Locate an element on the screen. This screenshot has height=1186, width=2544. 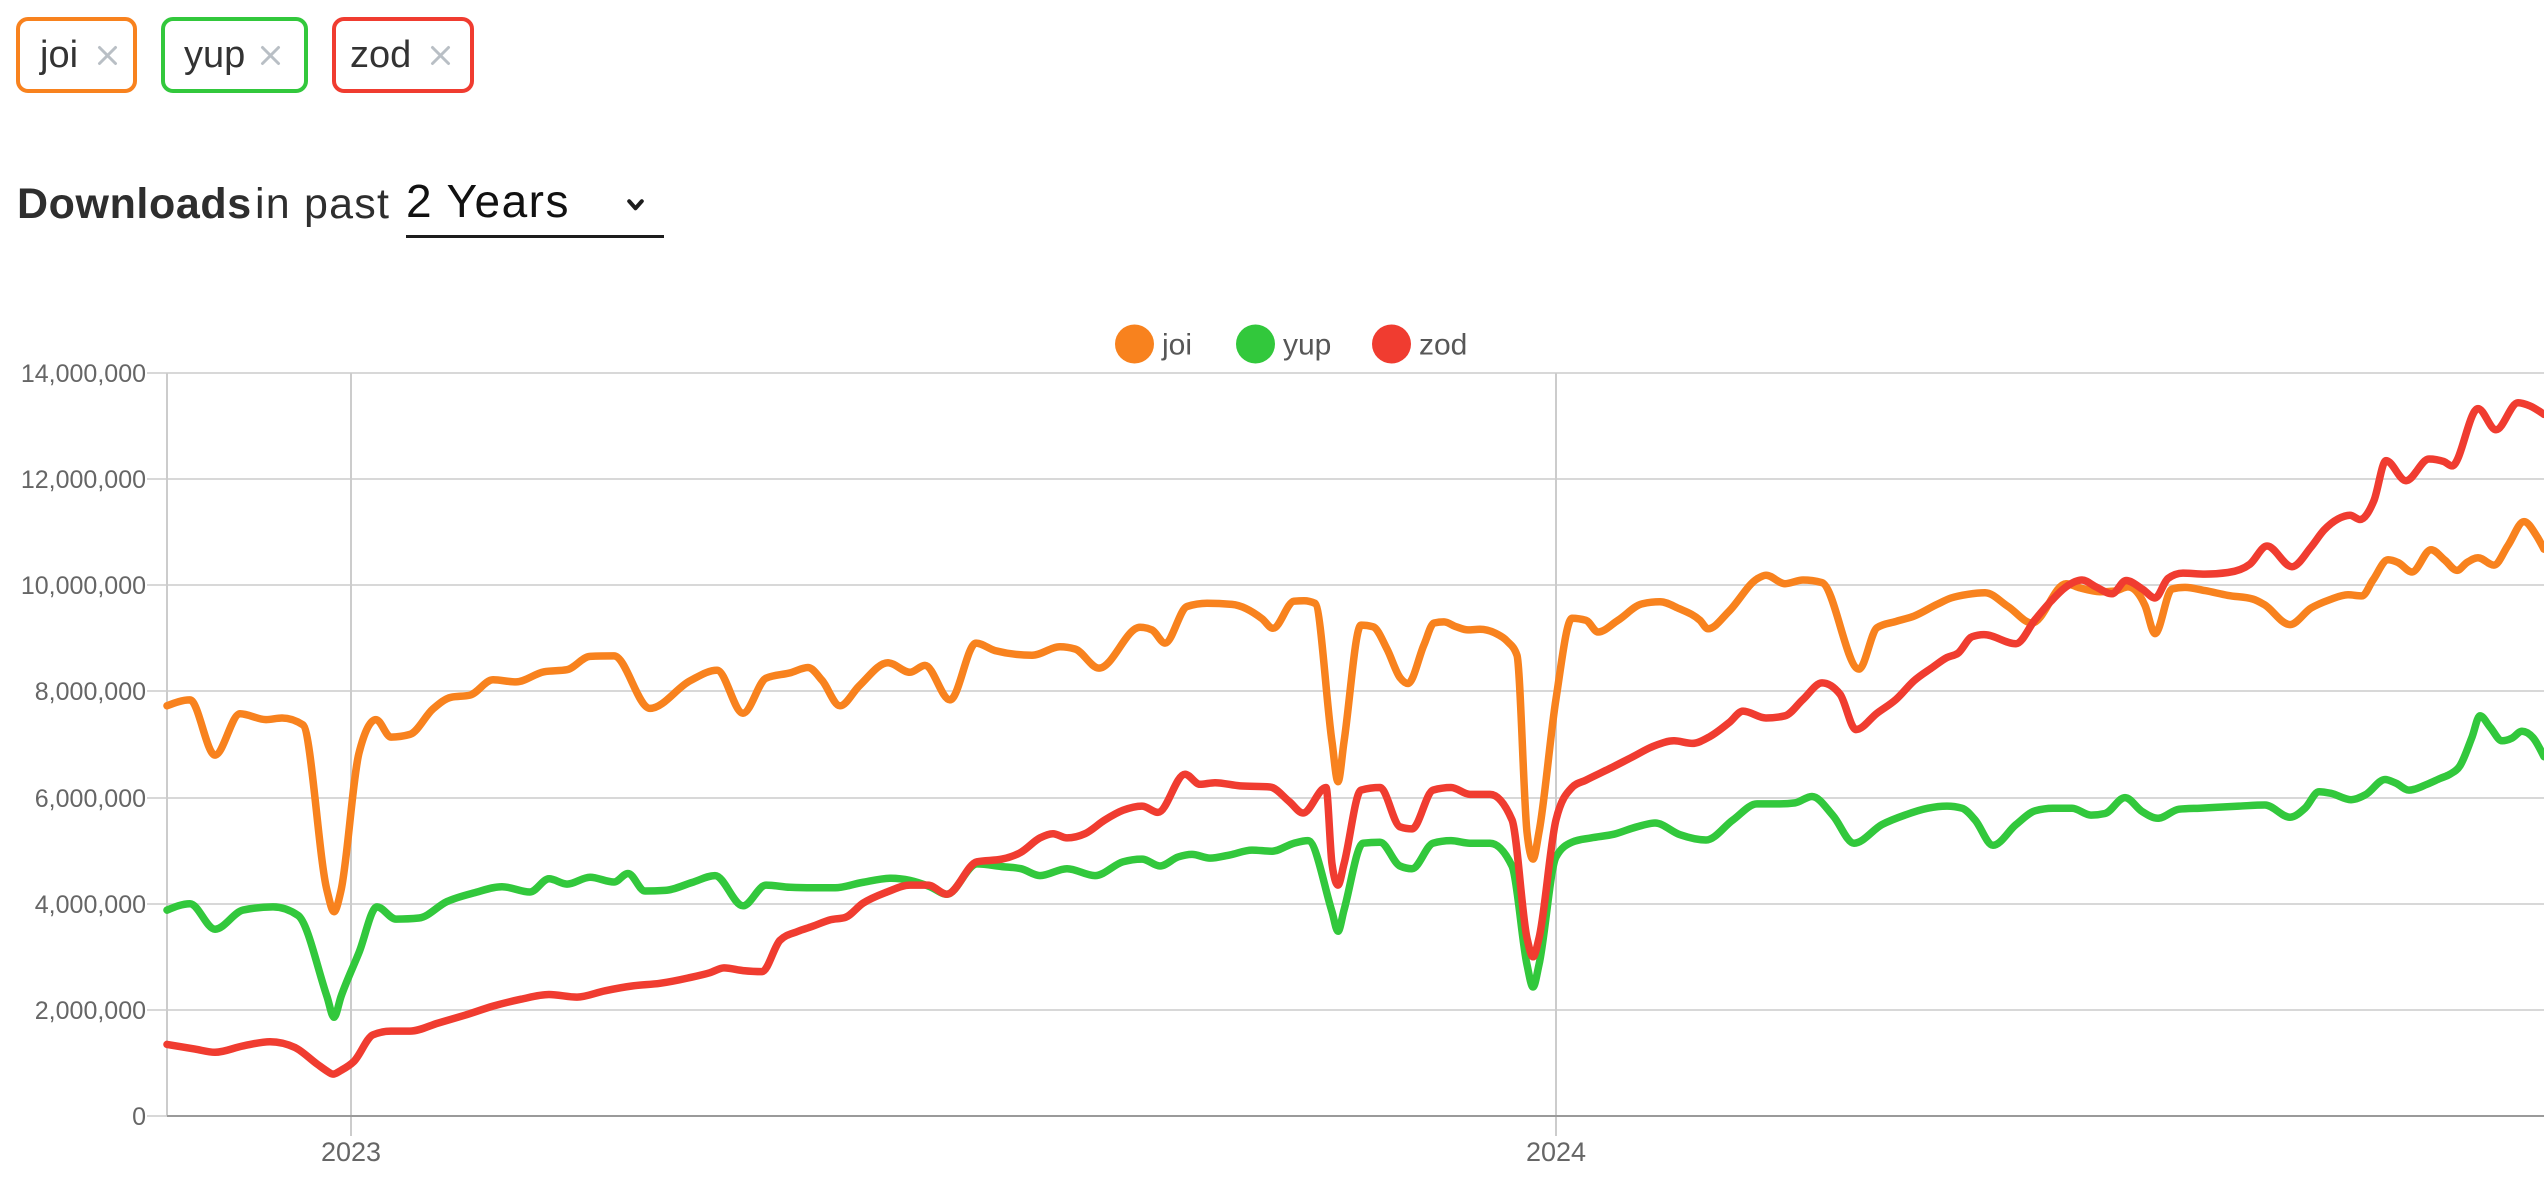
svg-text: yup is located at coordinates (1307, 345).